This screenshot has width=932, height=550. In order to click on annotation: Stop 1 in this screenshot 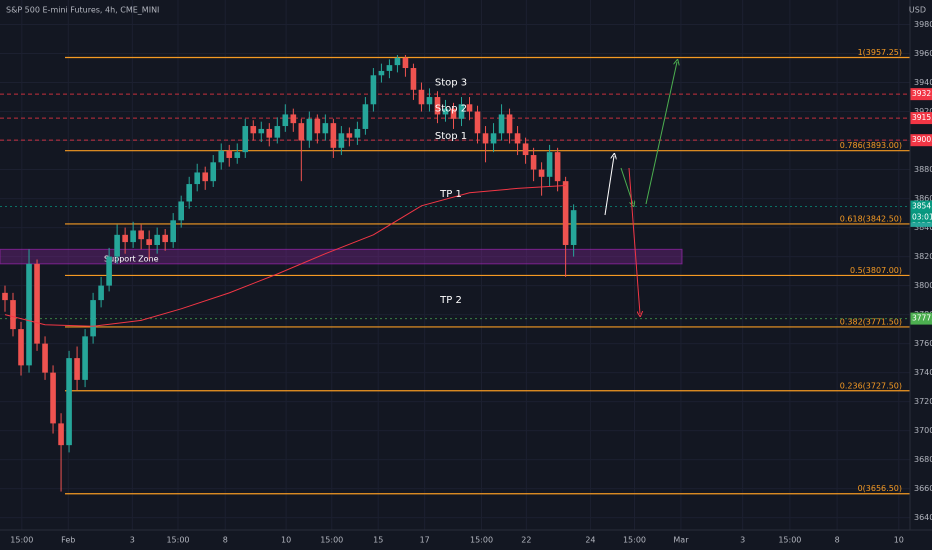, I will do `click(451, 136)`.